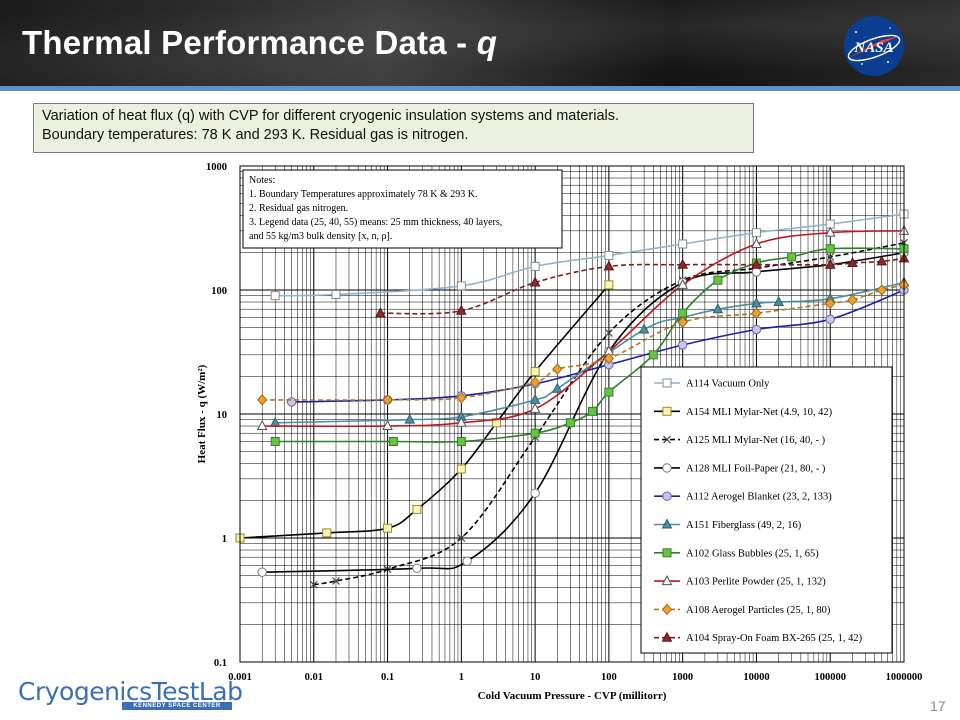 The height and width of the screenshot is (720, 960). I want to click on legend-label: A154 MLI Mylar-Net (4.9, 10, 42), so click(759, 412).